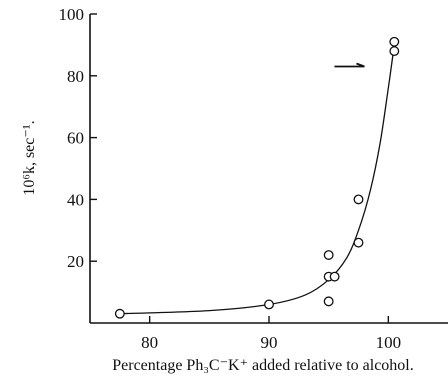  I want to click on y-axis-title: 10⁶k, sec⁻¹., so click(29, 157).